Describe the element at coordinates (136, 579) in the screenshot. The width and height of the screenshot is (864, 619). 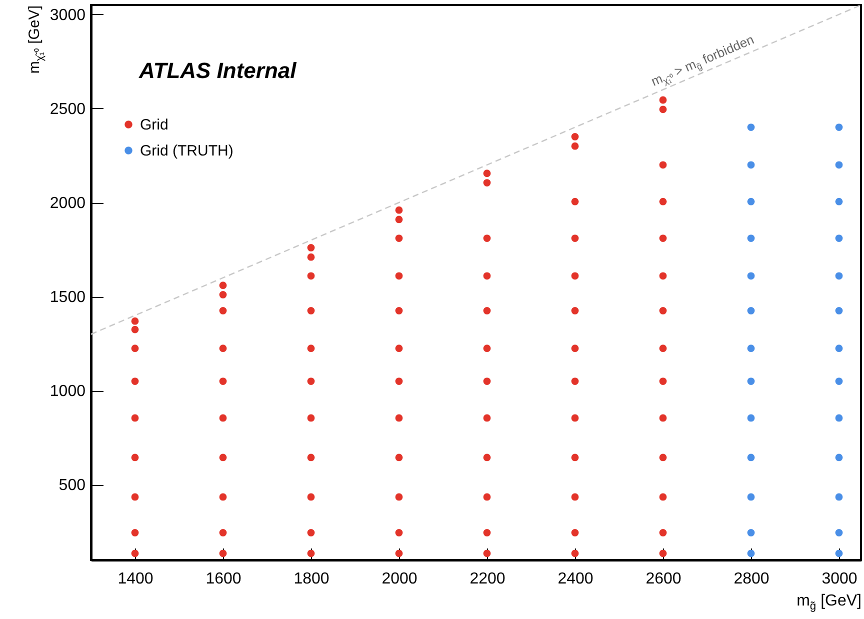
I see `x-tick-label: 1400` at that location.